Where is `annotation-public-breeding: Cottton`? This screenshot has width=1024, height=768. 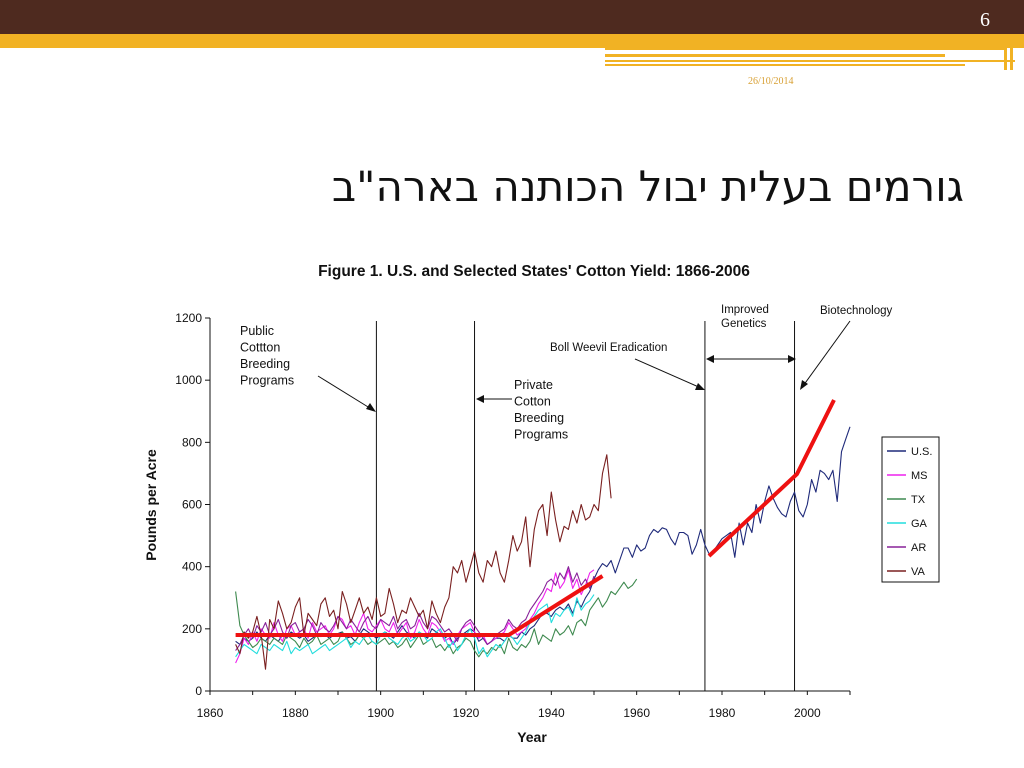
annotation-public-breeding: Cottton is located at coordinates (260, 348).